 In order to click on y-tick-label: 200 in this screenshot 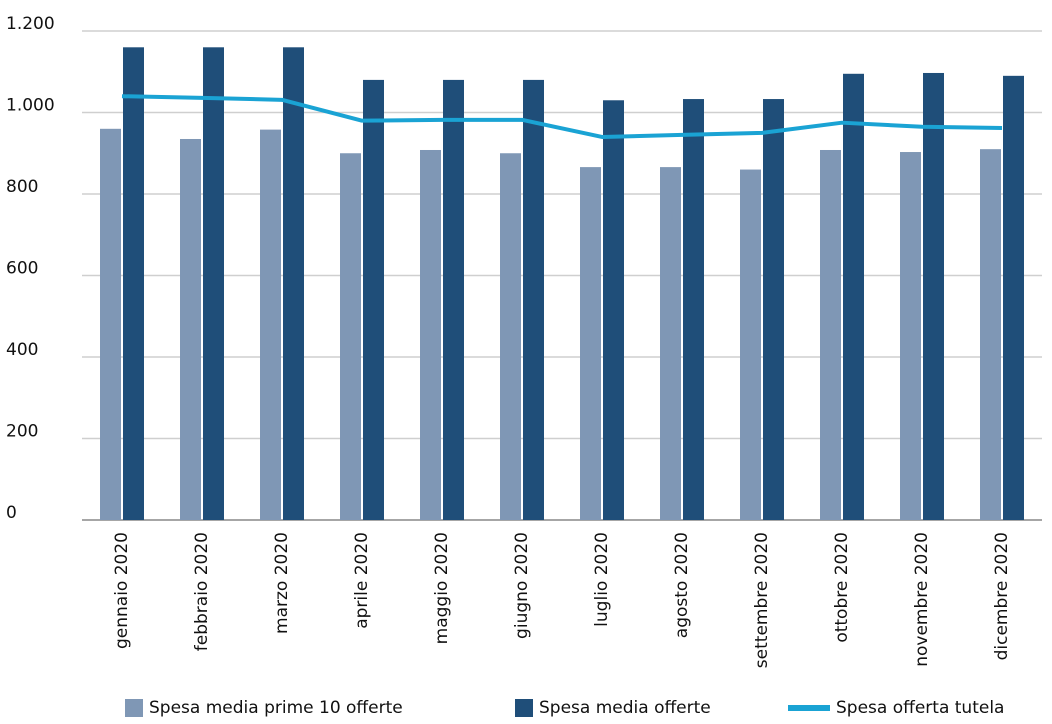, I will do `click(22, 432)`.